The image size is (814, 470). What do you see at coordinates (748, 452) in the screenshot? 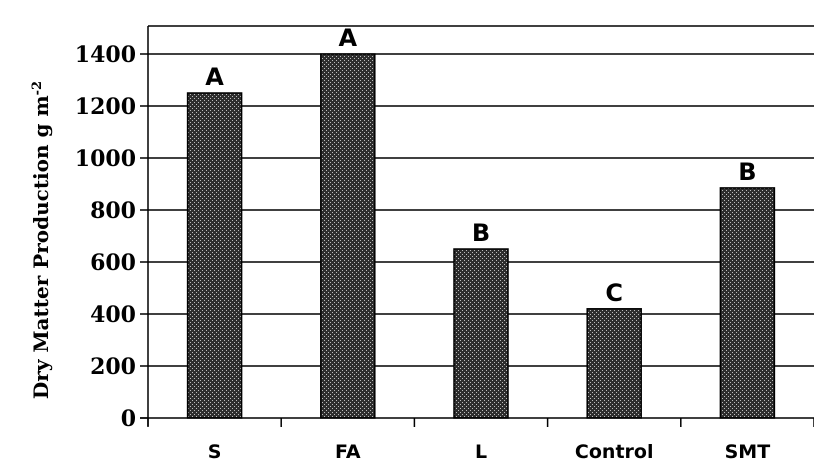
I see `x-tick-label: SMT` at bounding box center [748, 452].